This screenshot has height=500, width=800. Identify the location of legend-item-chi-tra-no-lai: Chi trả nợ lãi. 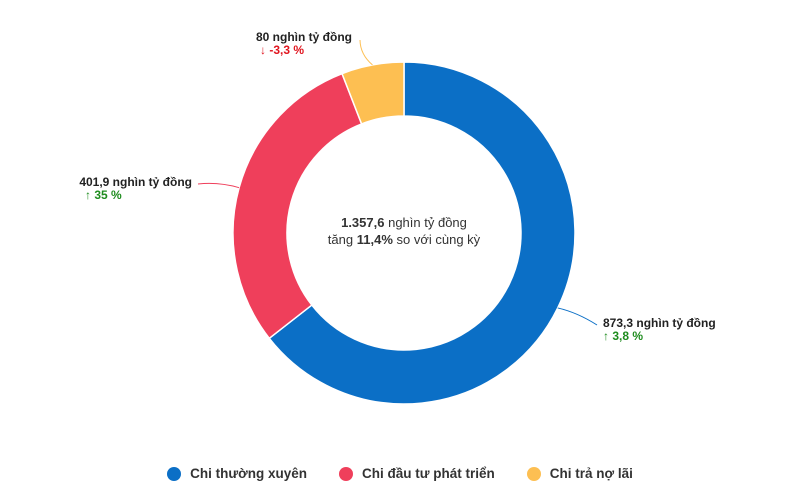
(579, 473).